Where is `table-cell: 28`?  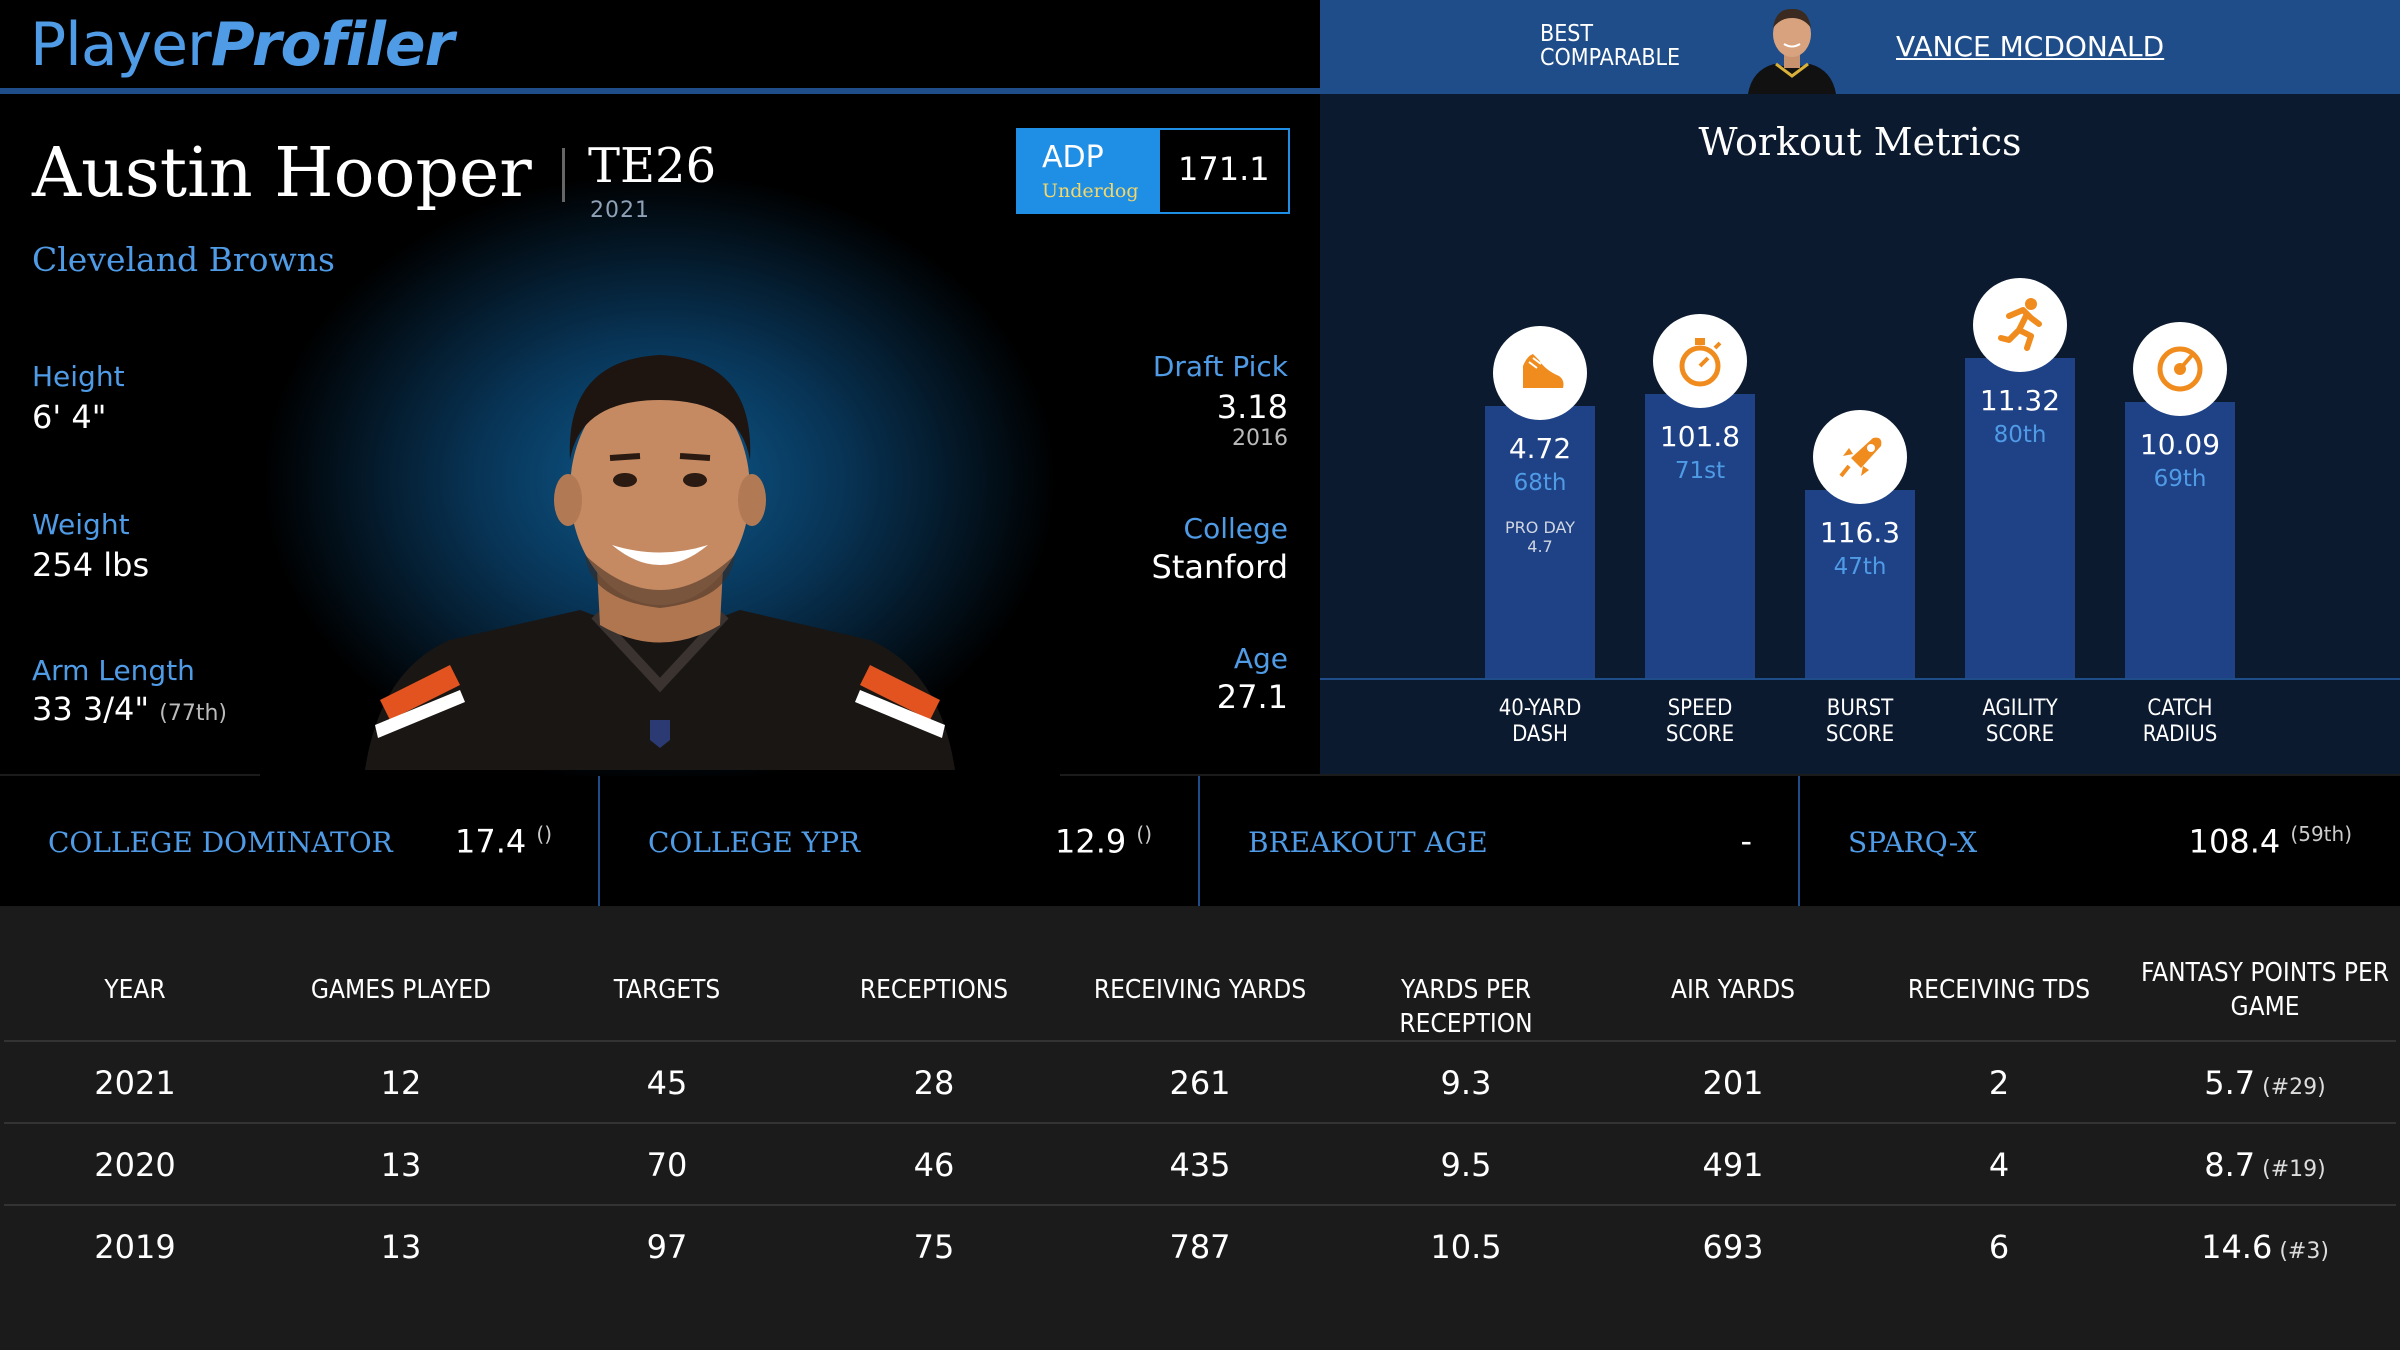
table-cell: 28 is located at coordinates (934, 1083).